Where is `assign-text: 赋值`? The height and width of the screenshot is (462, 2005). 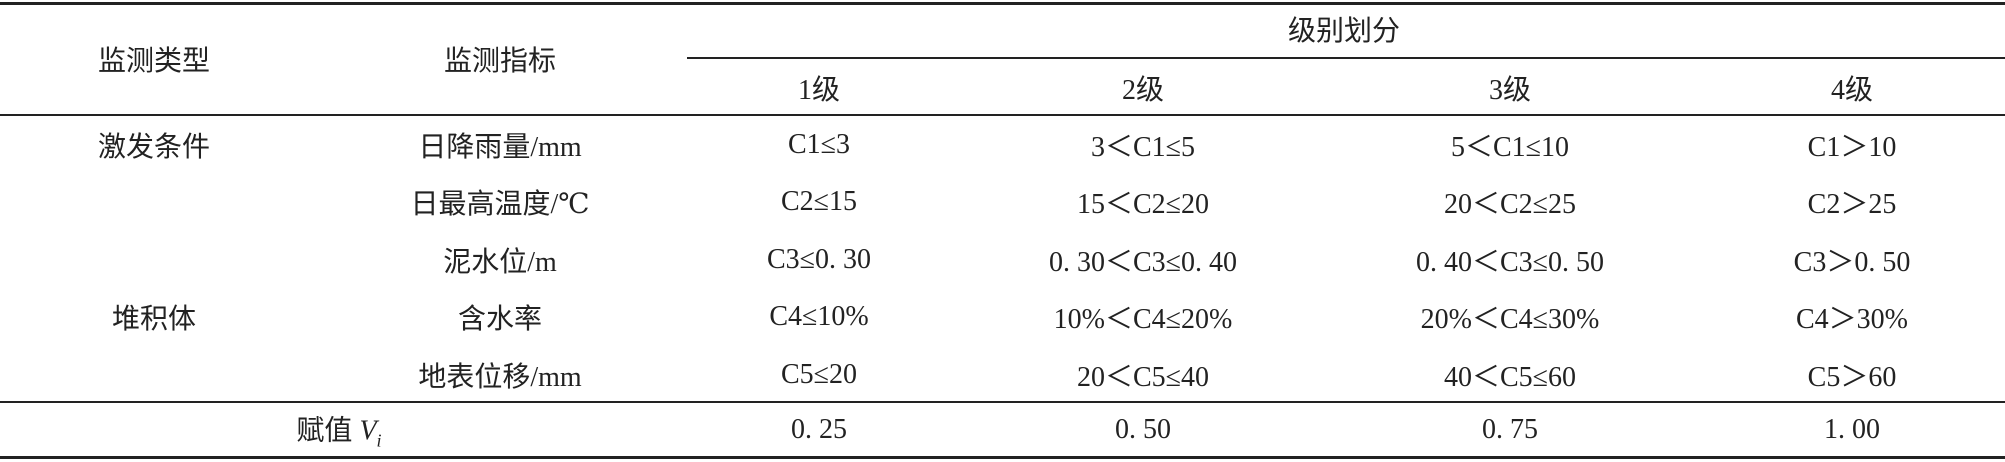 assign-text: 赋值 is located at coordinates (324, 431).